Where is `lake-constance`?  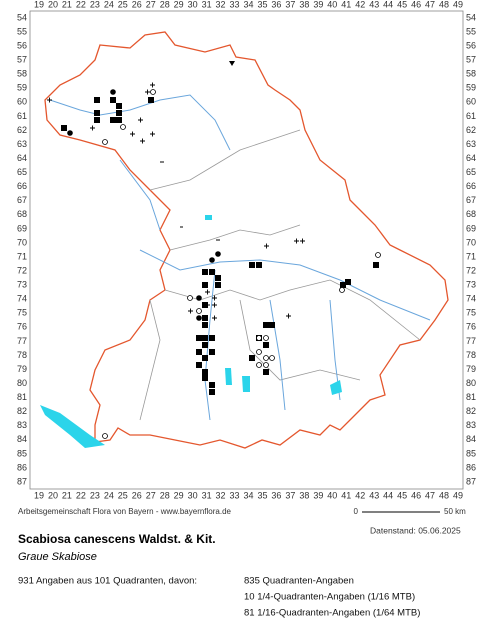 lake-constance is located at coordinates (72, 426).